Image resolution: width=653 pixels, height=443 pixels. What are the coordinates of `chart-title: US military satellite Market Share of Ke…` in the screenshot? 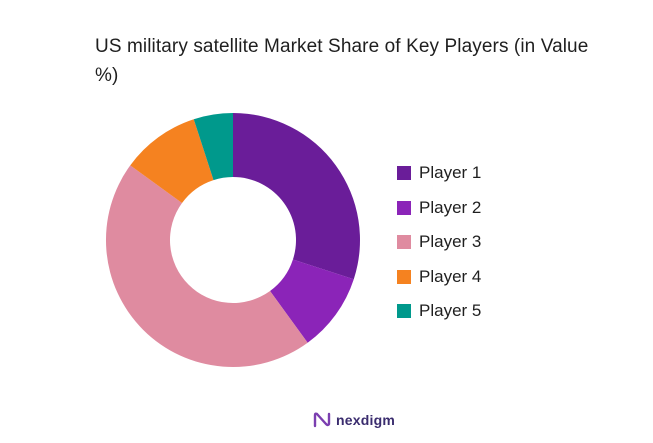 It's located at (342, 61).